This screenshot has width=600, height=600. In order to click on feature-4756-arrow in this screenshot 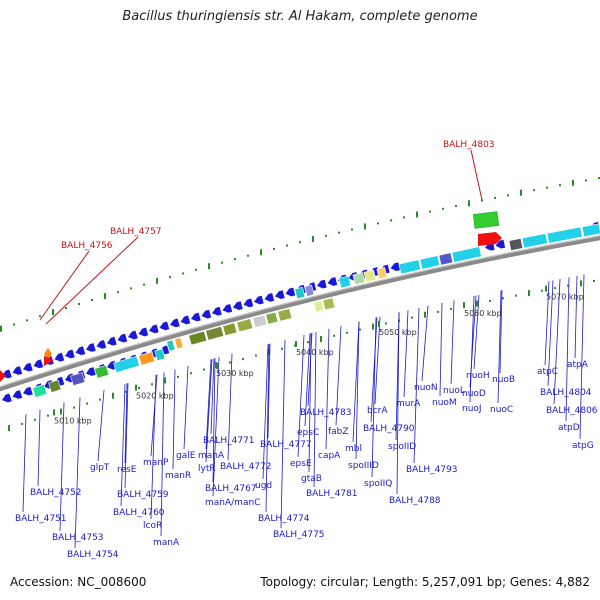, I will do `click(49, 361)`.